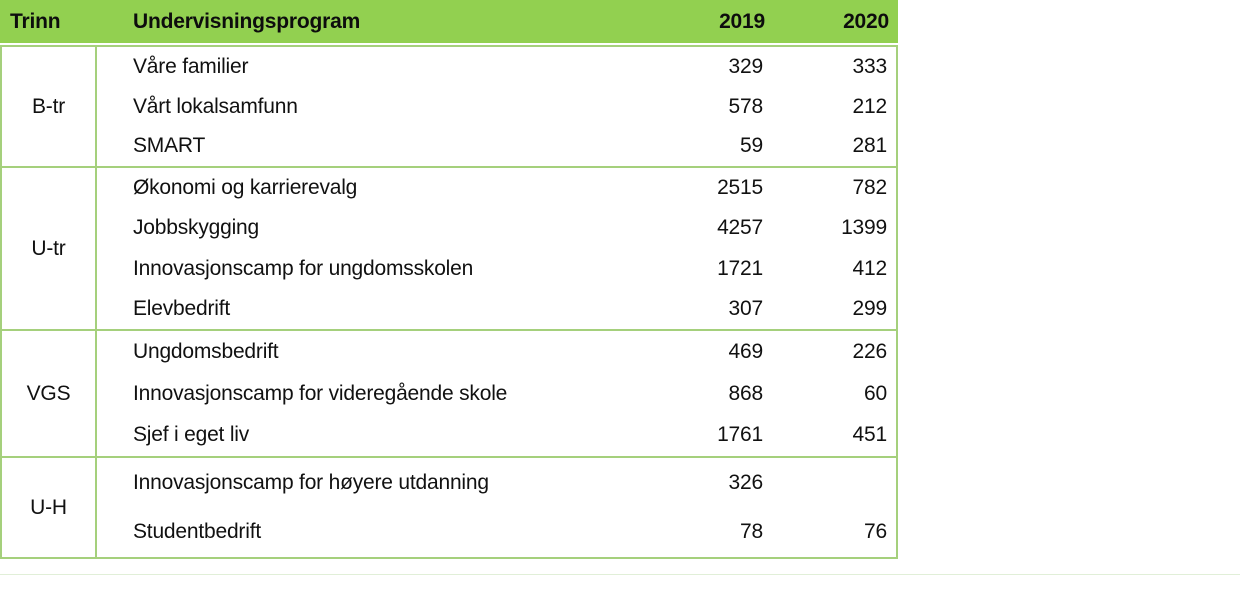 Image resolution: width=1240 pixels, height=599 pixels. What do you see at coordinates (169, 146) in the screenshot?
I see `program-name: SMART` at bounding box center [169, 146].